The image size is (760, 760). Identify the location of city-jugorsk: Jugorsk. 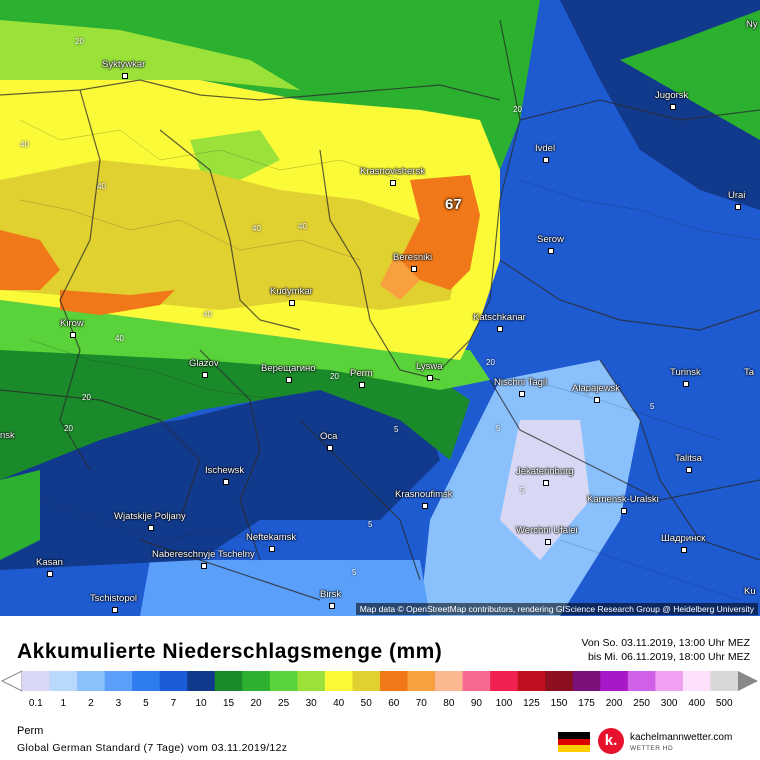
(672, 100).